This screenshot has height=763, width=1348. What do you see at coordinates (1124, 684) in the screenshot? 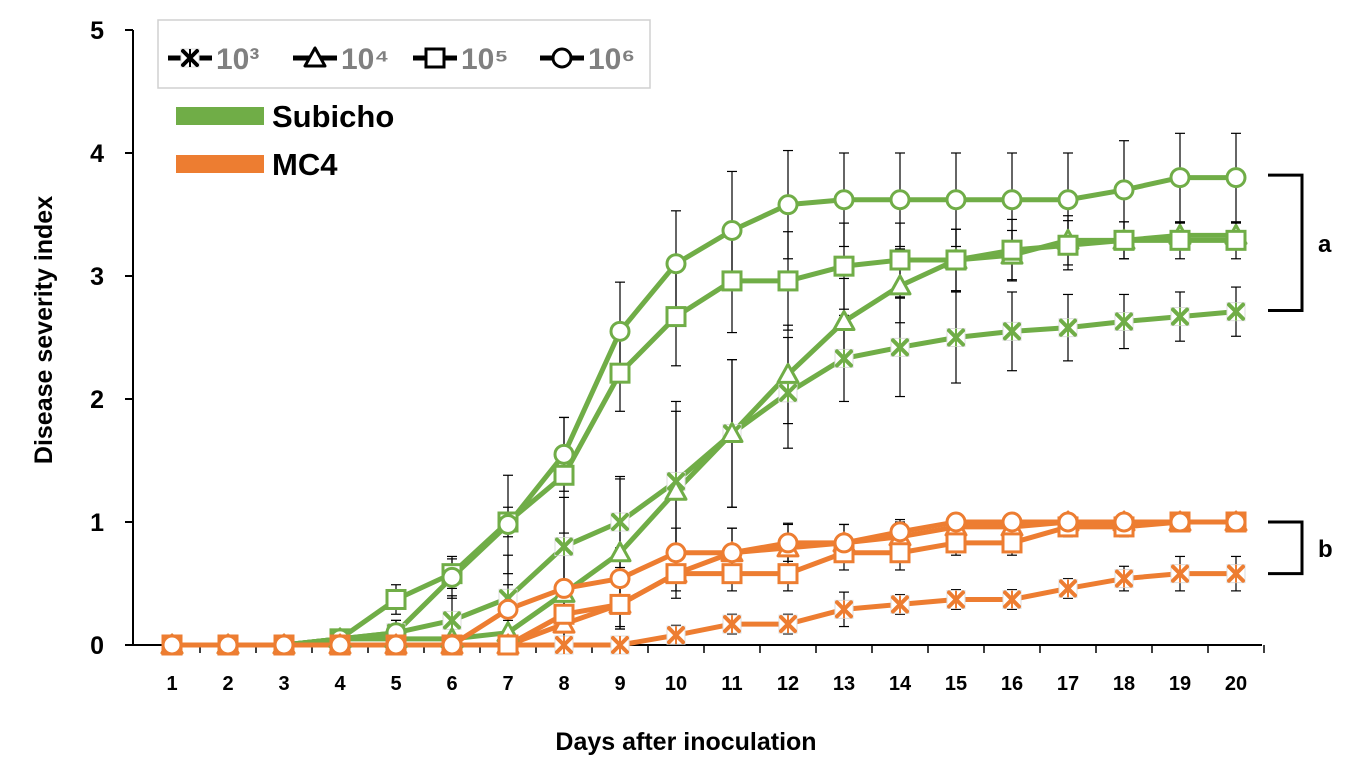
I see `x-tick-label: 18` at bounding box center [1124, 684].